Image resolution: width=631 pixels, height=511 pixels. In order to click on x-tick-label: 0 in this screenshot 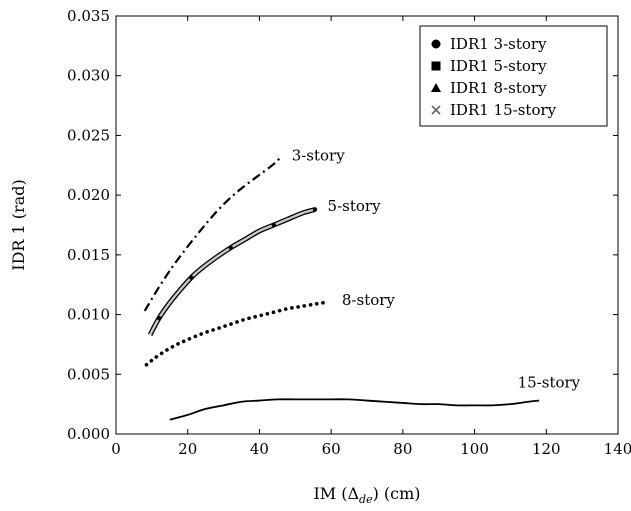, I will do `click(116, 449)`.